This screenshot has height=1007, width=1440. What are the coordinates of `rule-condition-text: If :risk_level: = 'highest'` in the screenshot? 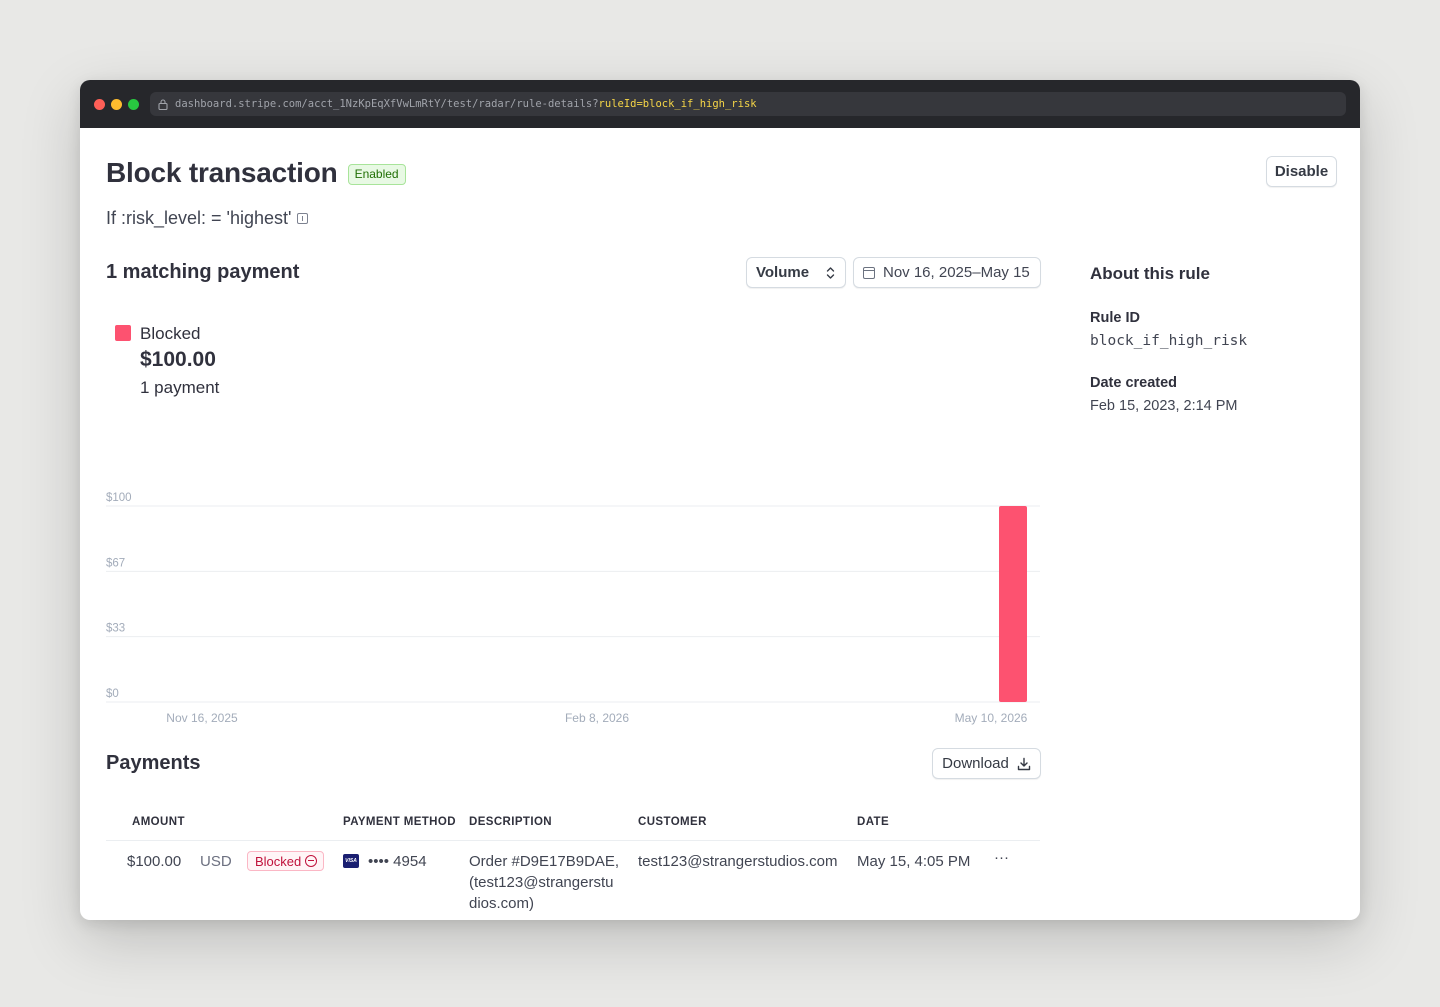 It's located at (199, 218).